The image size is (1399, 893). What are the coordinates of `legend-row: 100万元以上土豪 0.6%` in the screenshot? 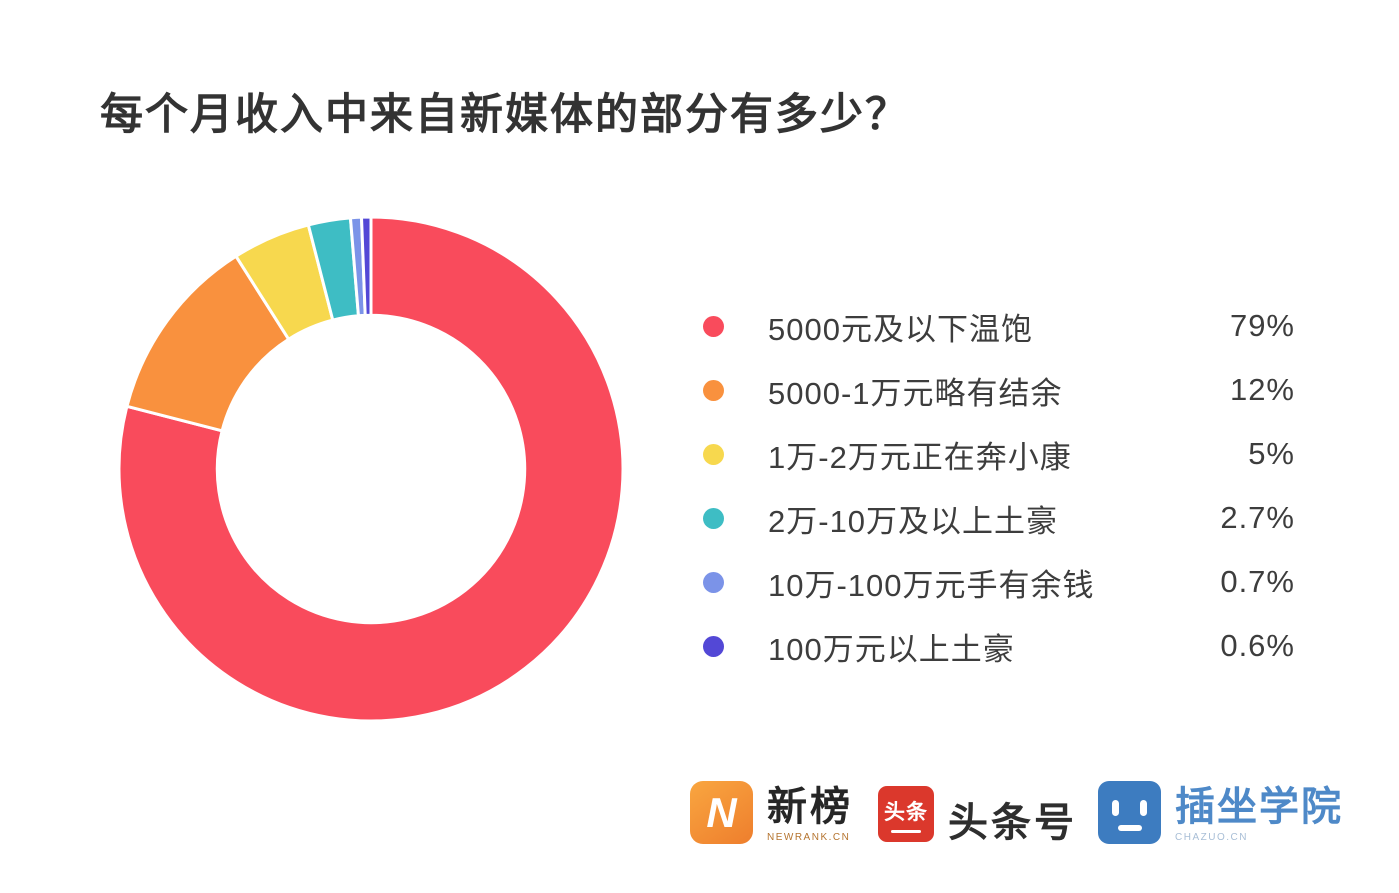 It's located at (999, 646).